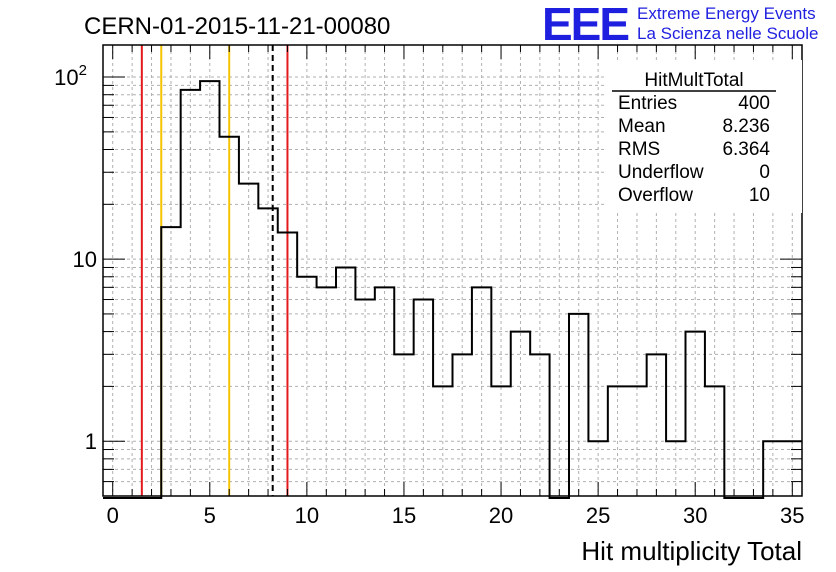 This screenshot has width=836, height=572. Describe the element at coordinates (113, 515) in the screenshot. I see `x-tick-label: 0` at that location.